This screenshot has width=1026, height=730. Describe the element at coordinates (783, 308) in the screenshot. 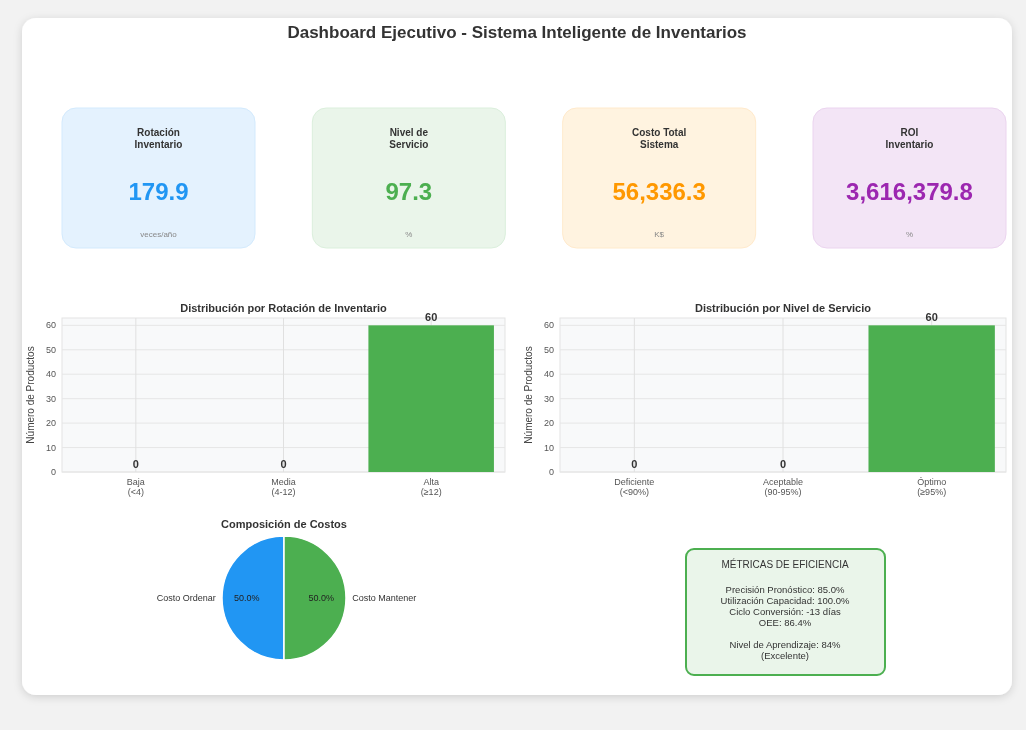

I see `chart-title: Distribución por Nivel de Servicio` at that location.